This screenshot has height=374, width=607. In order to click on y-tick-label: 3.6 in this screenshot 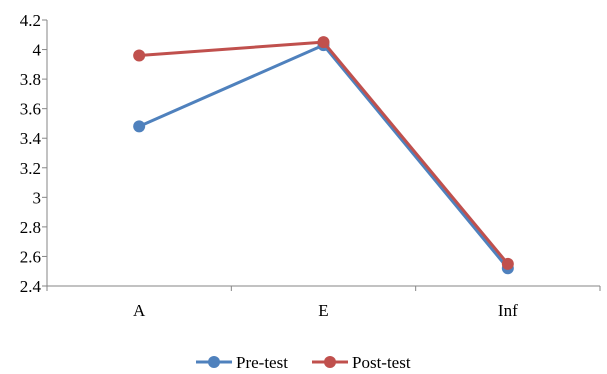, I will do `click(30, 109)`.